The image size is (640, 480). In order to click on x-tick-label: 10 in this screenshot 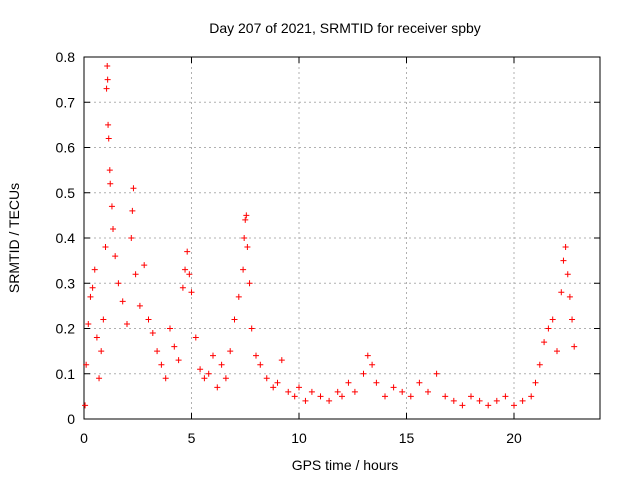, I will do `click(299, 438)`.